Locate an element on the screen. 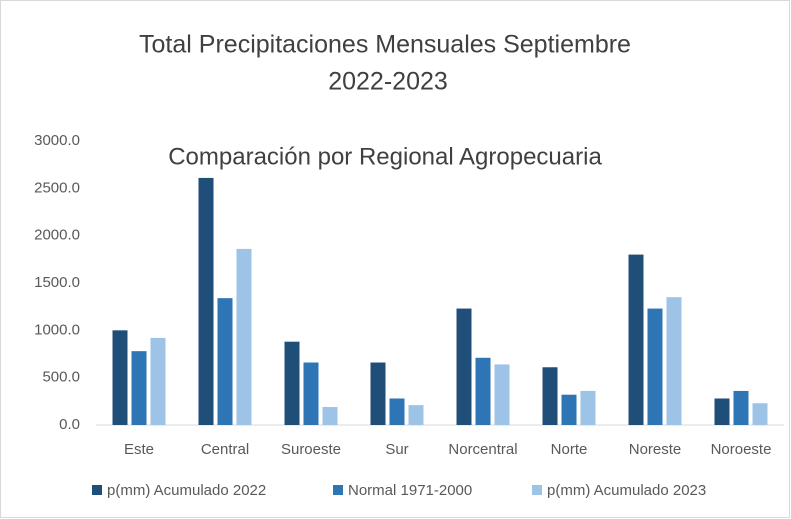  y-tick-label: 500.0 is located at coordinates (61, 377).